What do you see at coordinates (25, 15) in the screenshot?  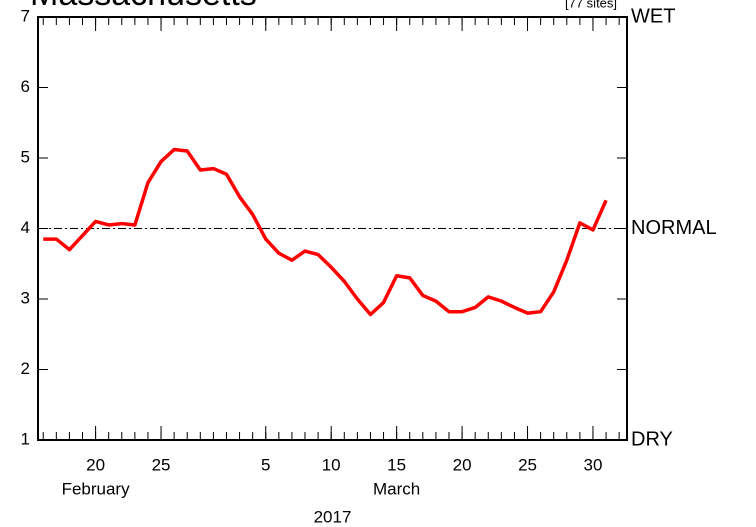 I see `y-tick-label: 7` at bounding box center [25, 15].